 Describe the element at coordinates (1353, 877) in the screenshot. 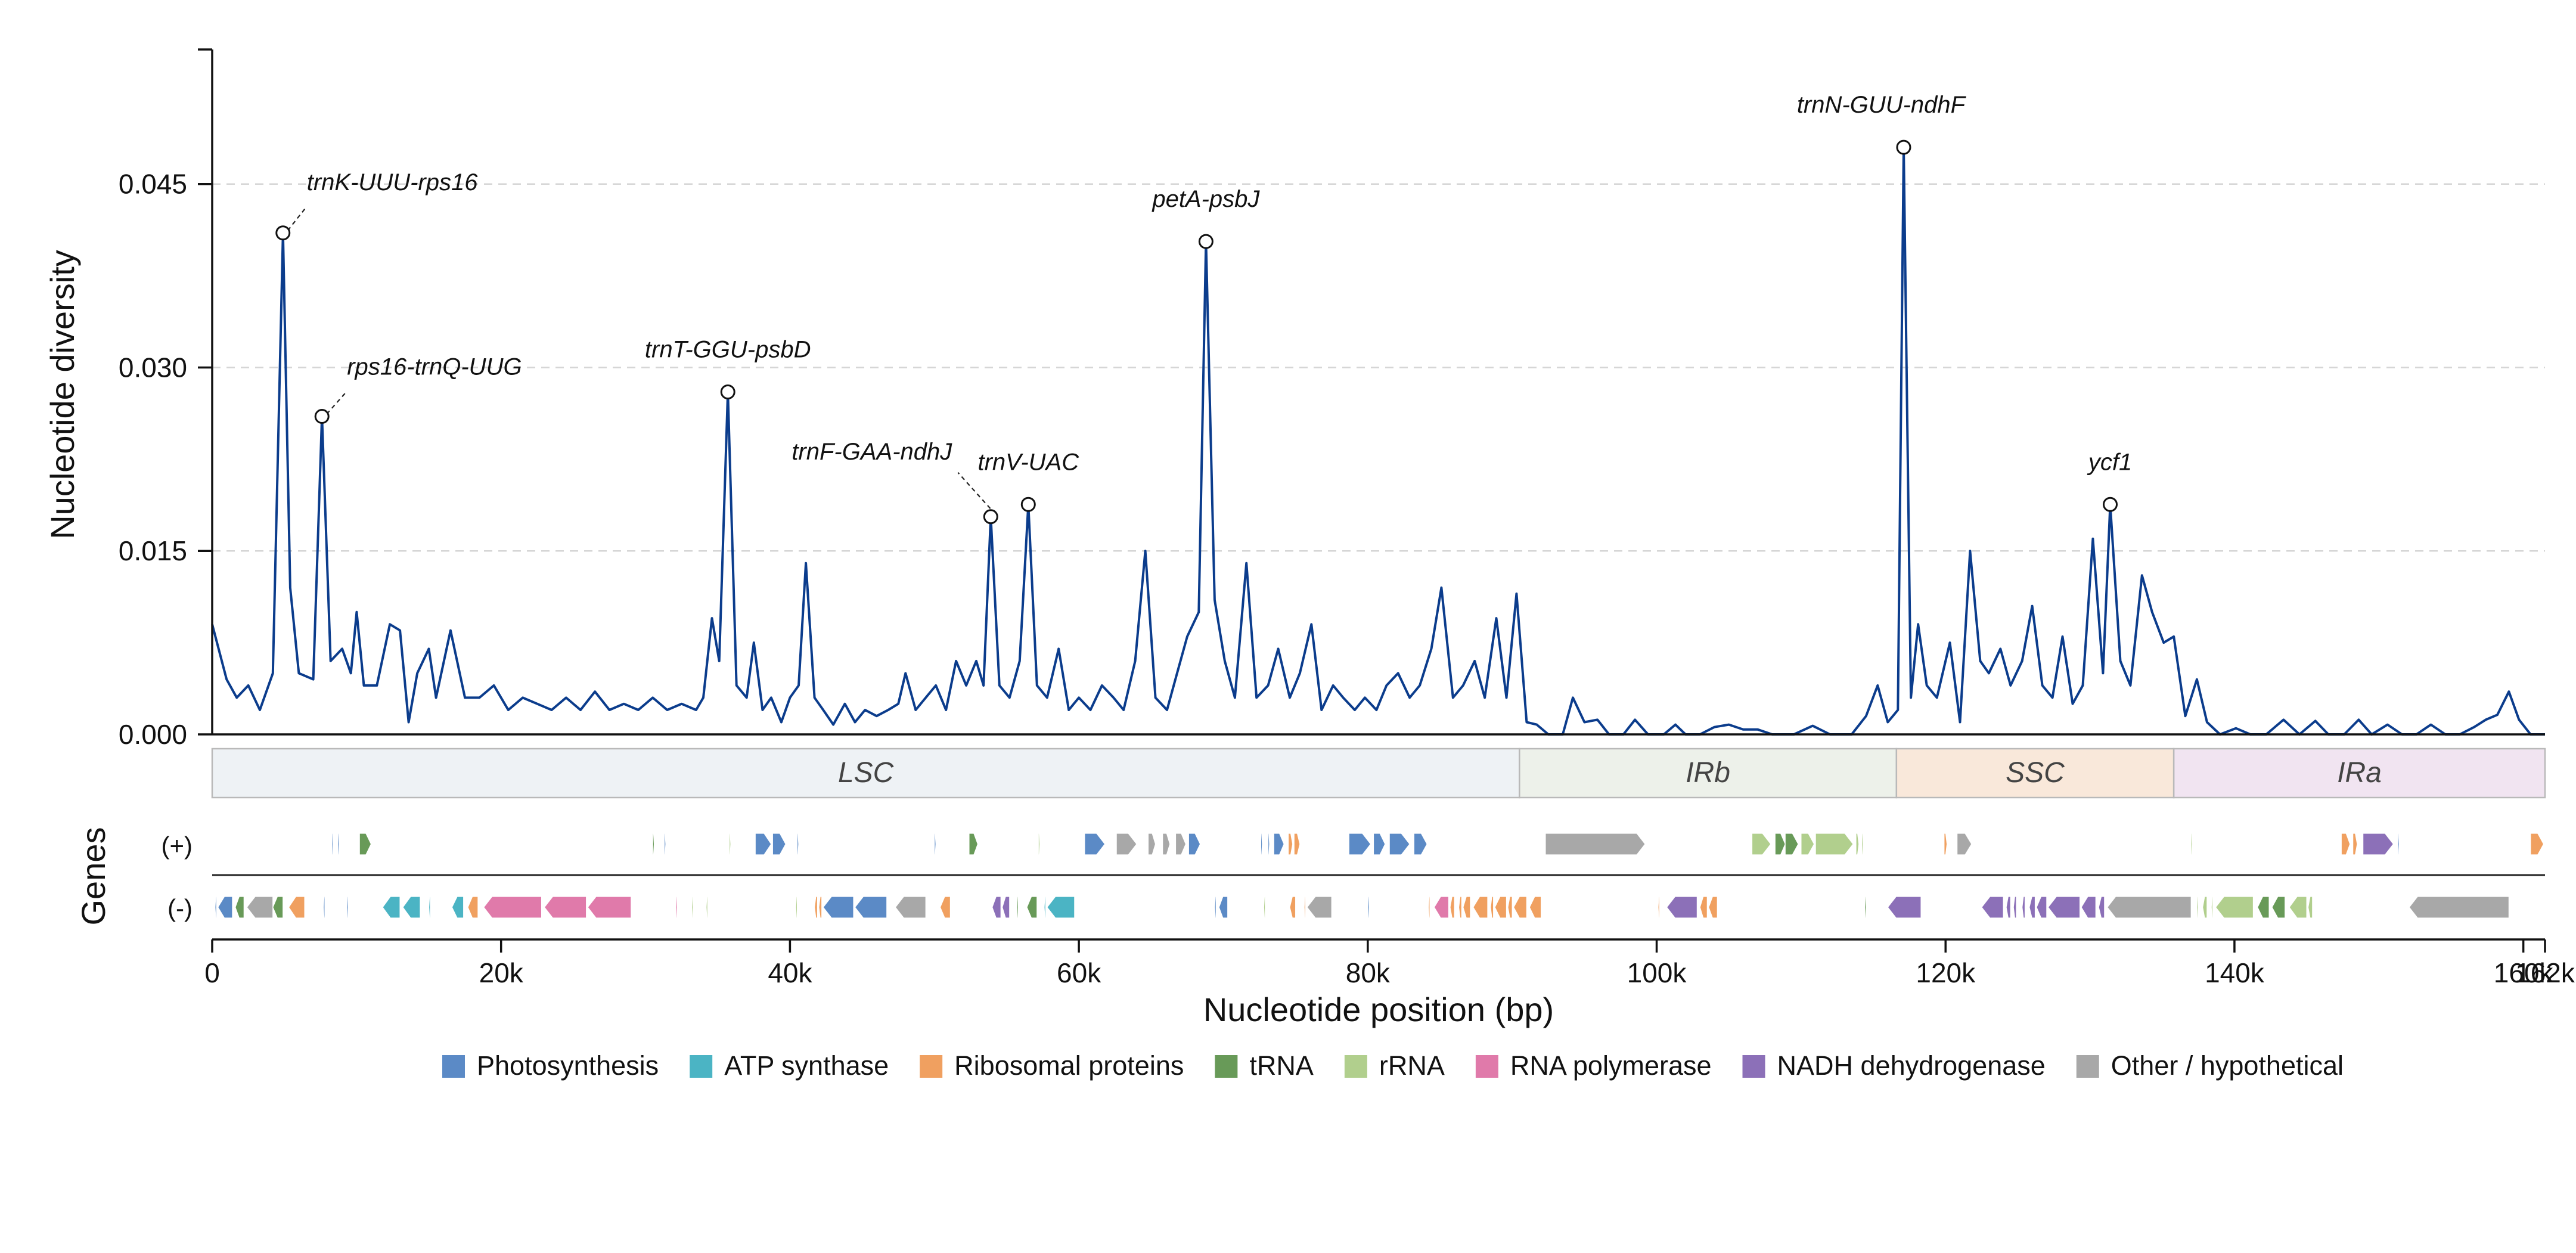

I see `gene-track: (+) (-)` at that location.